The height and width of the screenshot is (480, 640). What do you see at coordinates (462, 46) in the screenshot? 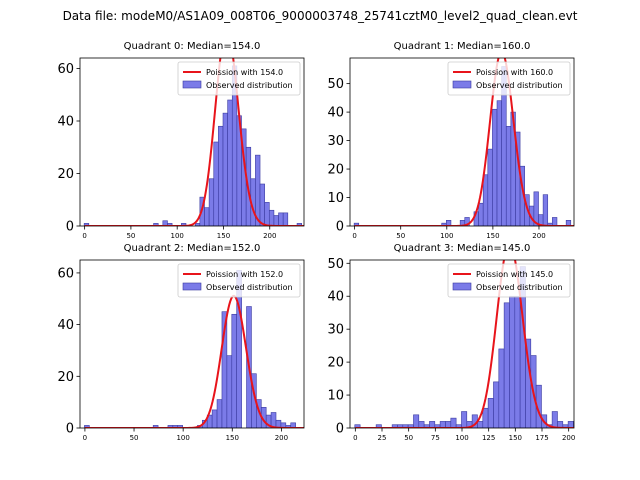
I see `chart-title: Quadrant 1: Median=160.0` at bounding box center [462, 46].